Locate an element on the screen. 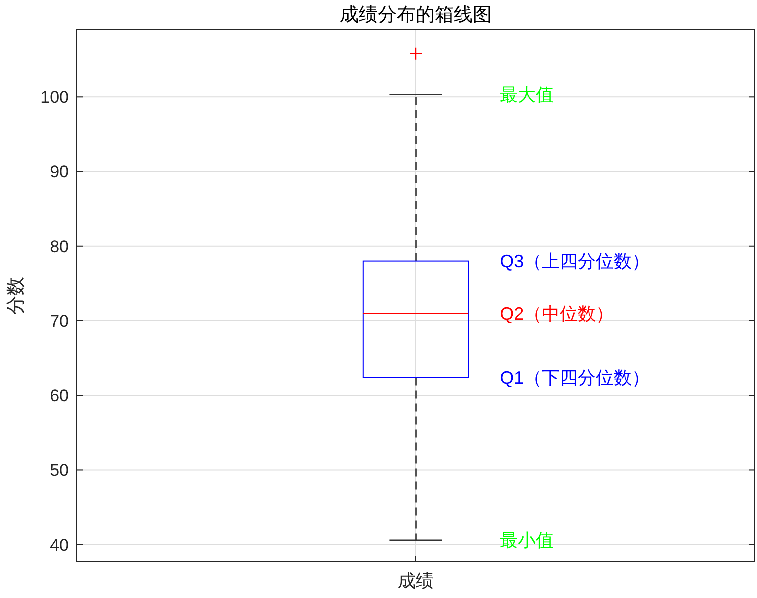 This screenshot has height=598, width=757. y-tick-label: 90 is located at coordinates (59, 172).